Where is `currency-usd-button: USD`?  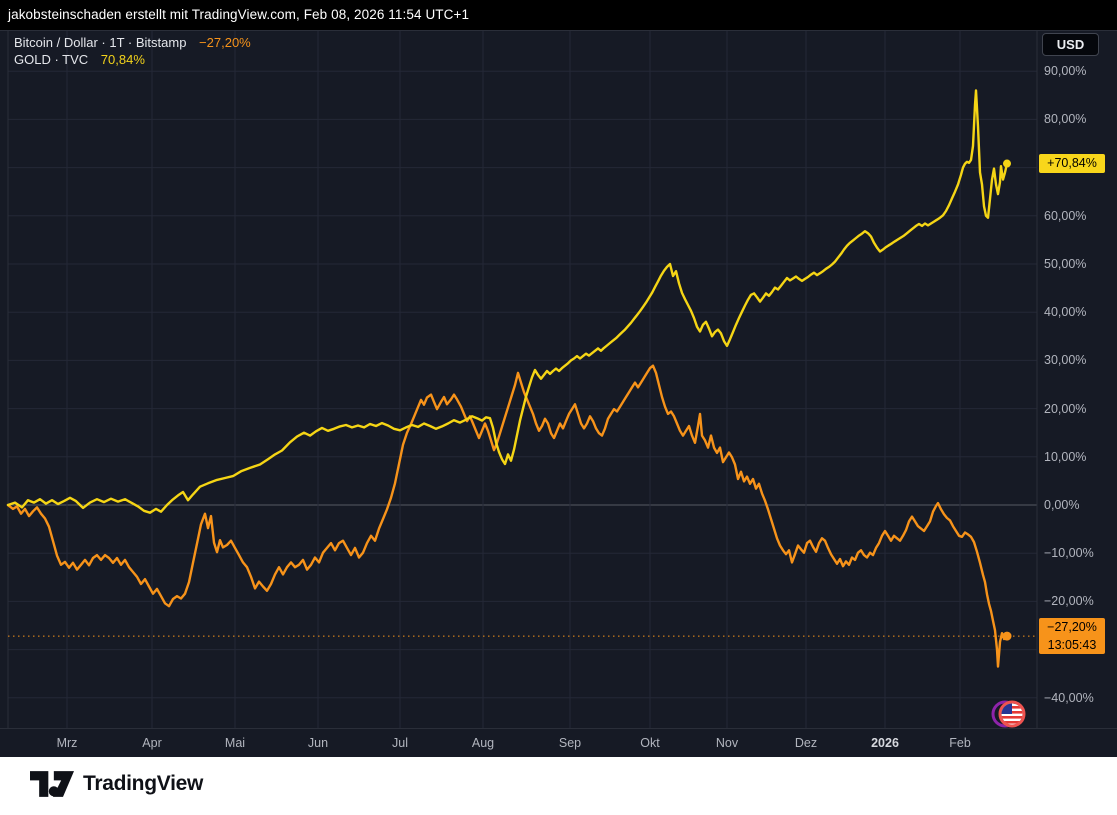 currency-usd-button: USD is located at coordinates (1070, 44).